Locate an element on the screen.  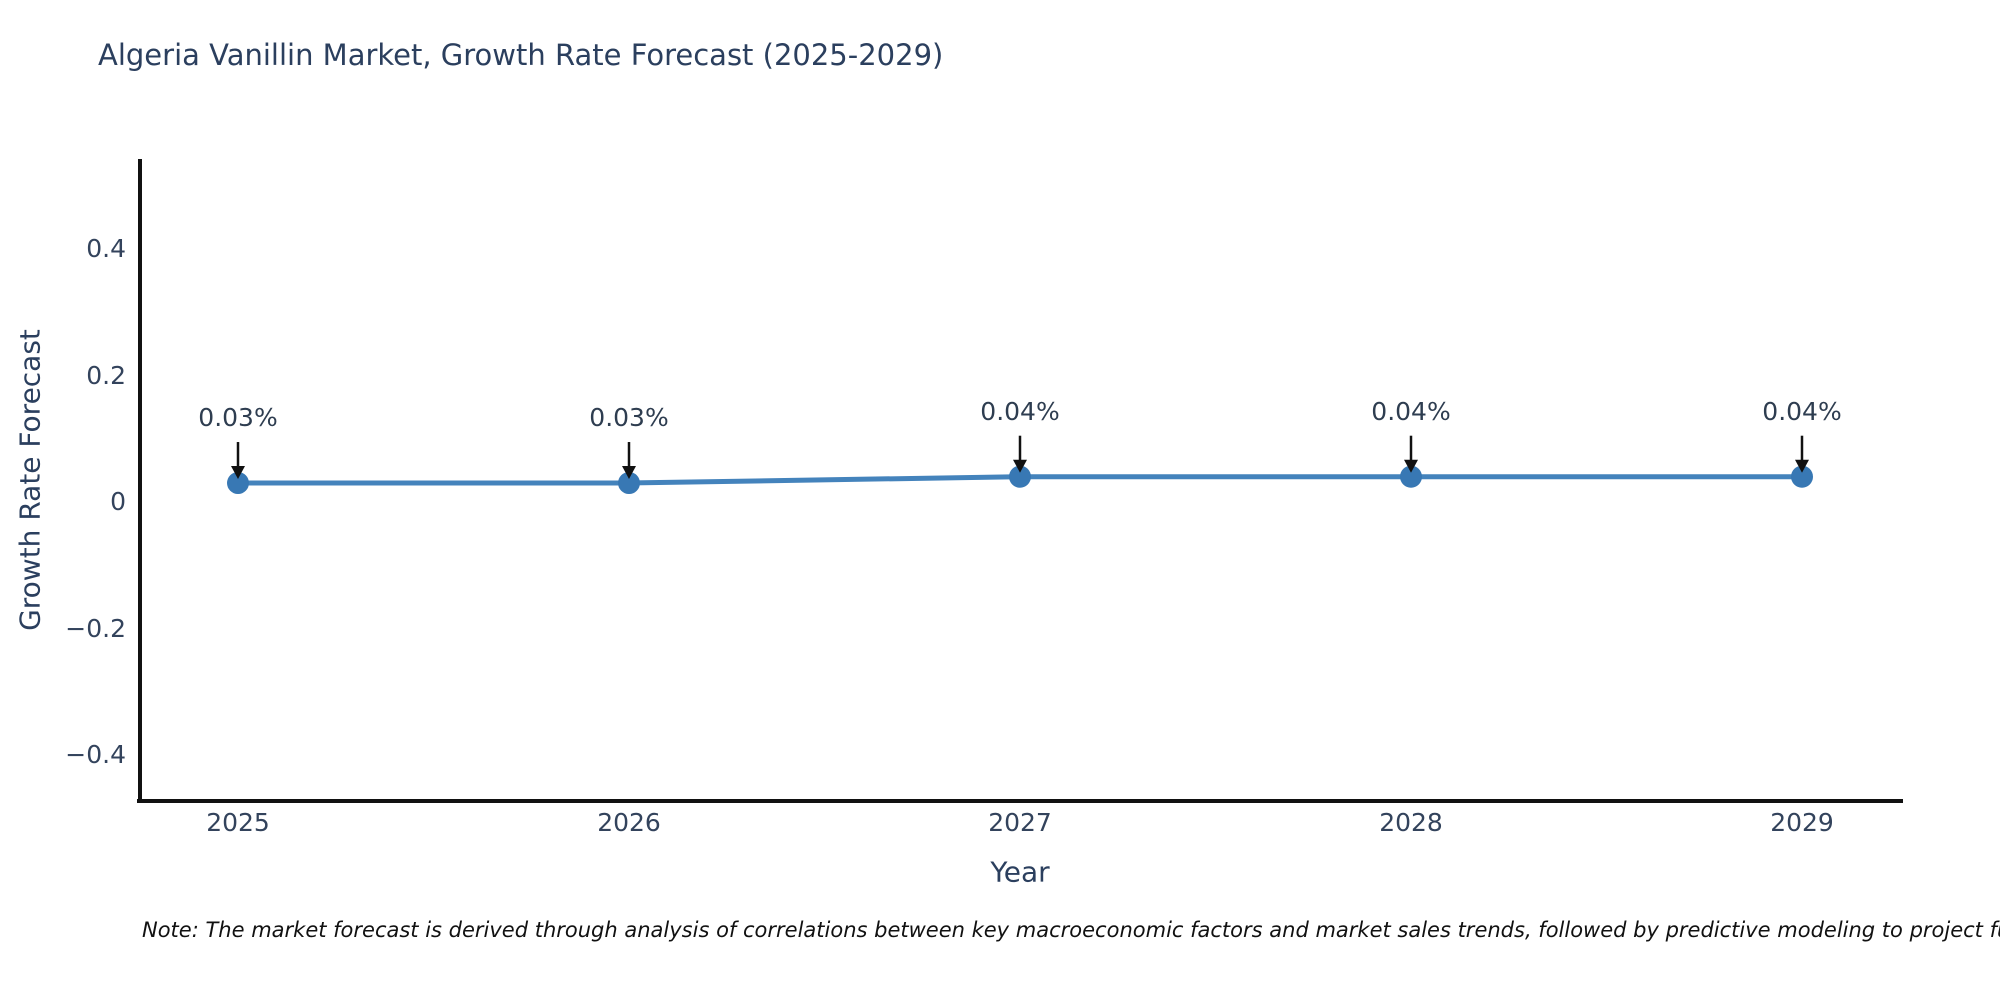
x-axis-spine is located at coordinates (1020, 801).